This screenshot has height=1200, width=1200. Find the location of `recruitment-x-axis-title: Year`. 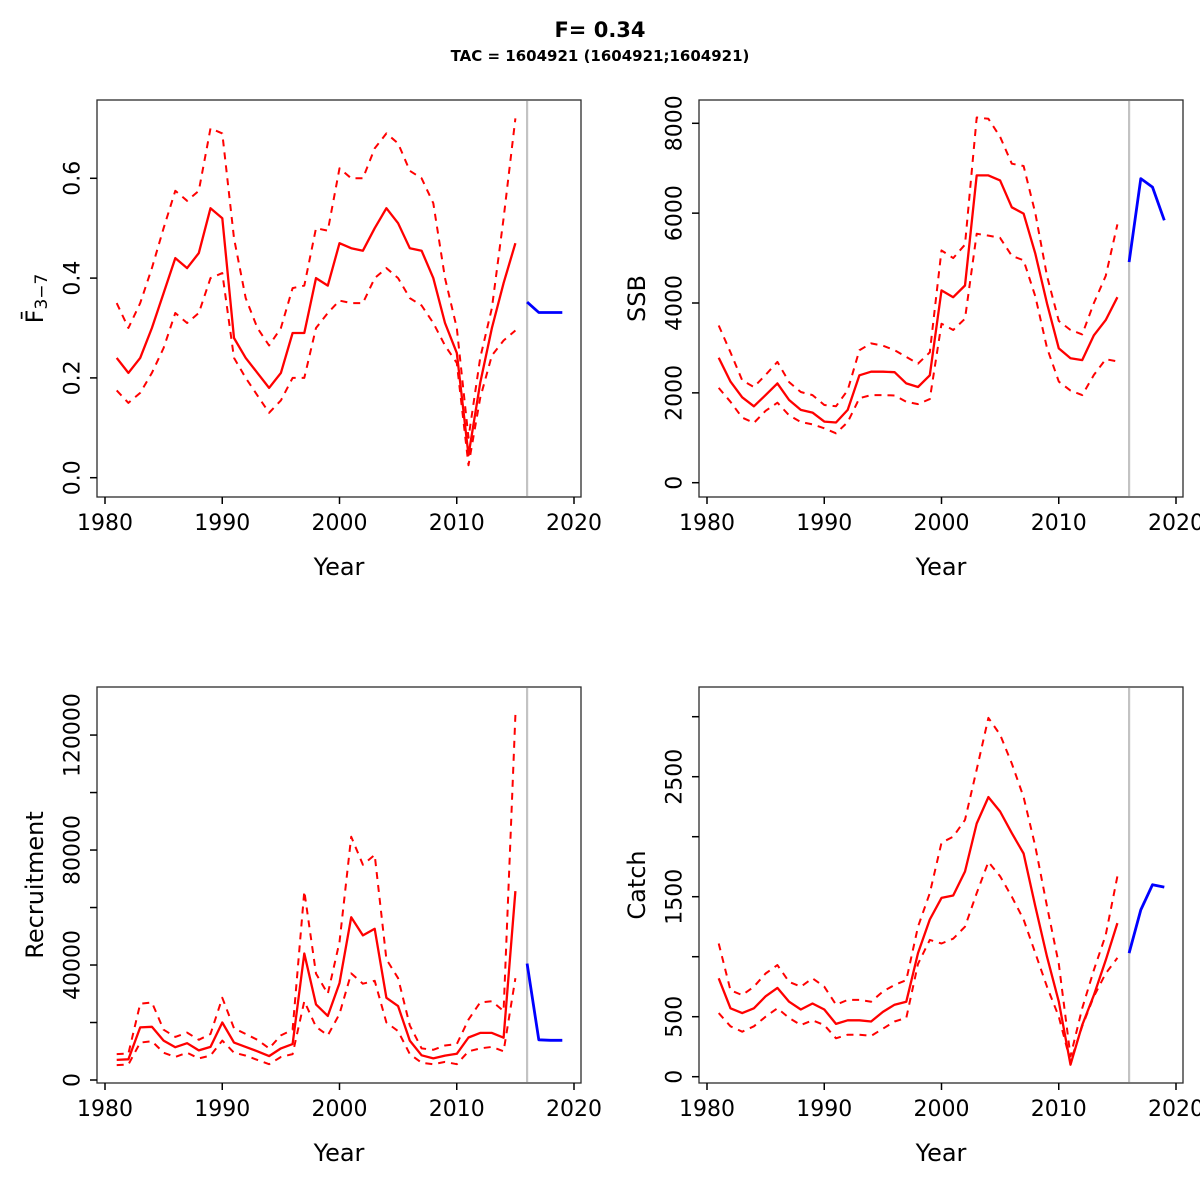

recruitment-x-axis-title: Year is located at coordinates (339, 1153).